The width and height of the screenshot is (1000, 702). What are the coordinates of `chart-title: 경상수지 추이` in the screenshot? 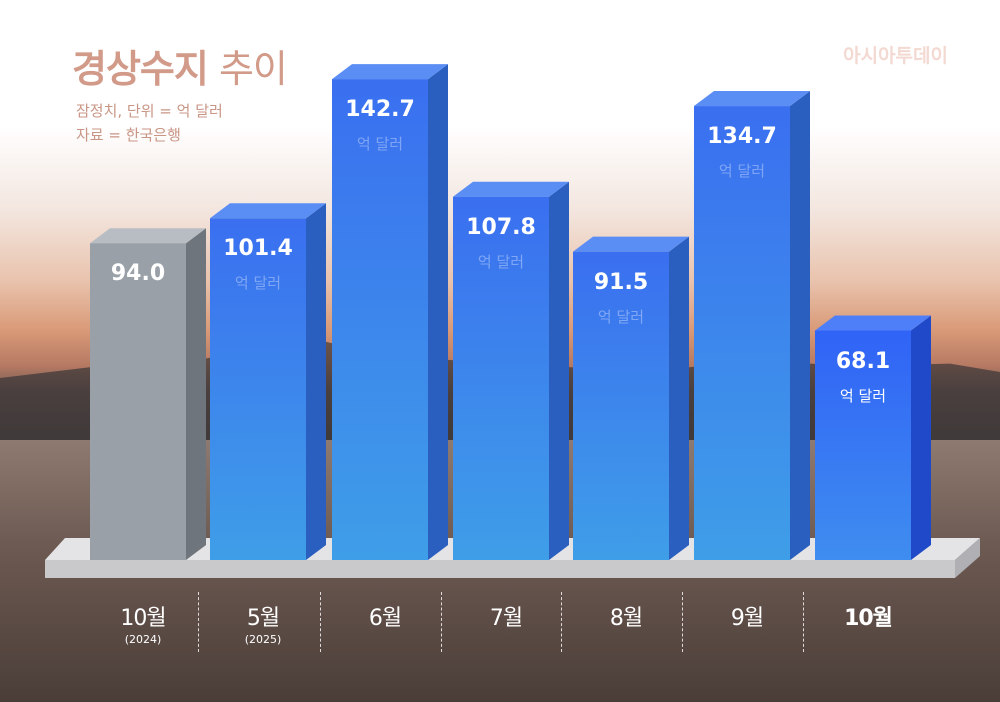 It's located at (180, 65).